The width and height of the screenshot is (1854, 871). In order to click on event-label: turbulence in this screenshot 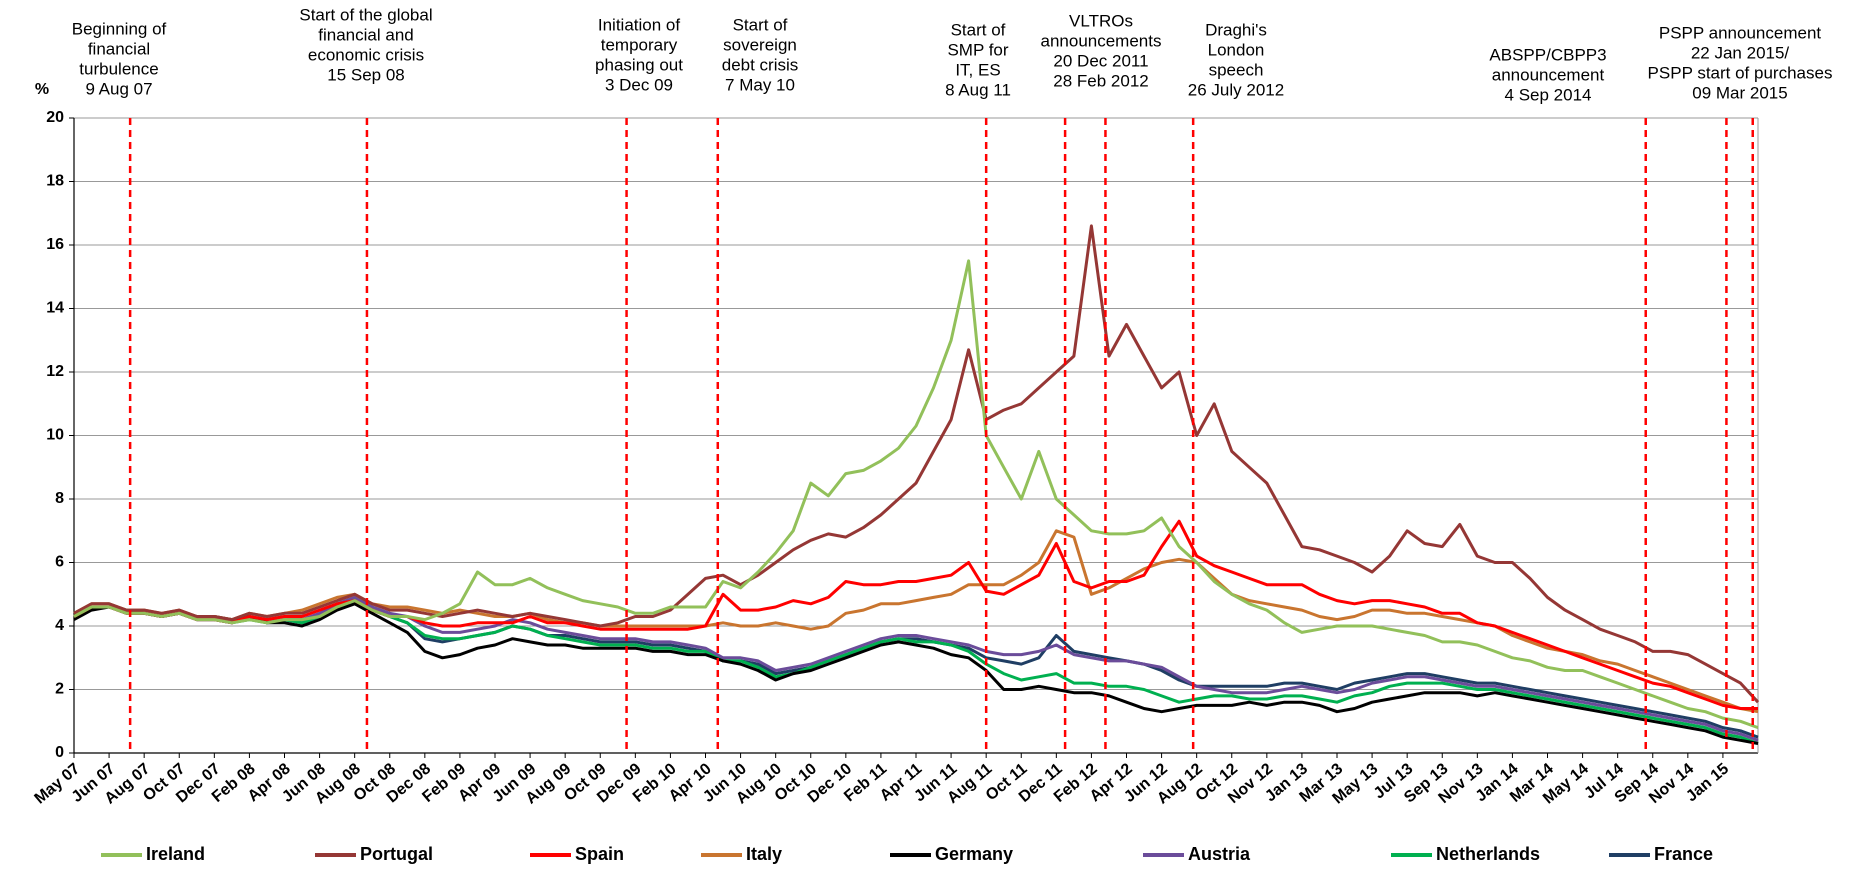, I will do `click(118, 68)`.